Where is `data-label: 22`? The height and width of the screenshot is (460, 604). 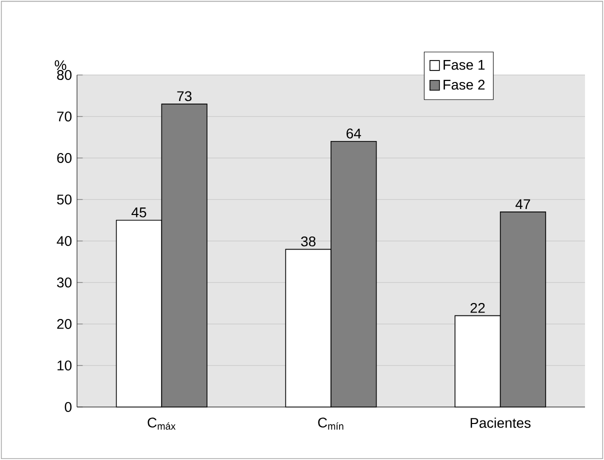
data-label: 22 is located at coordinates (477, 307).